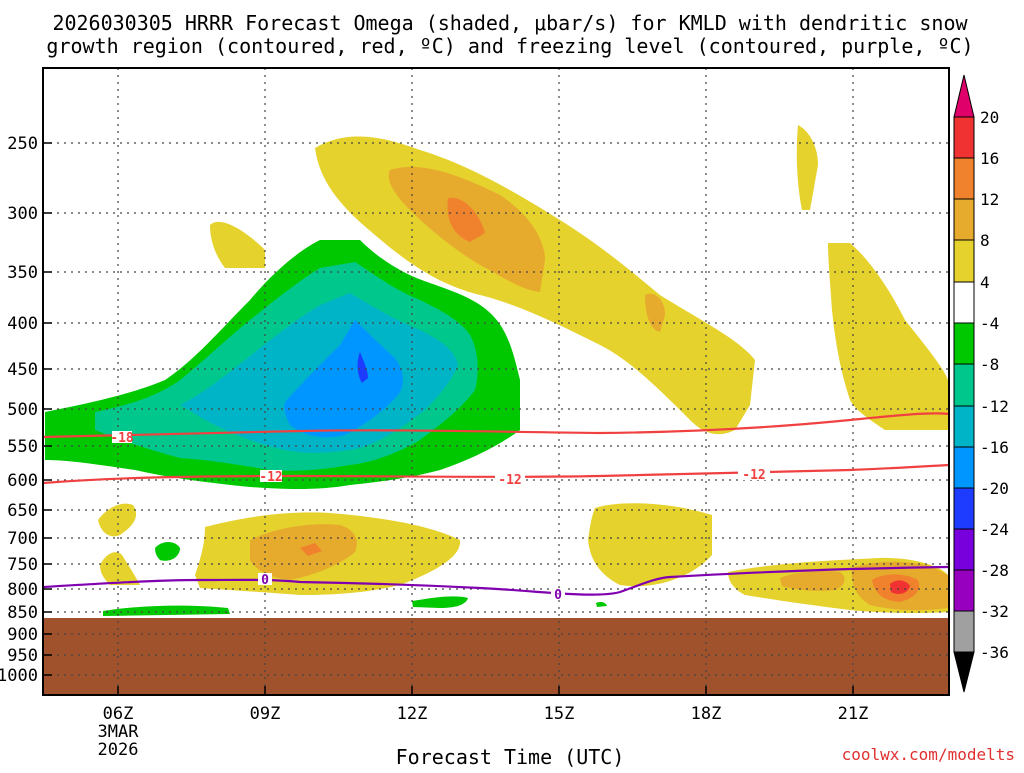  I want to click on ytick-label-850: 850, so click(22, 613).